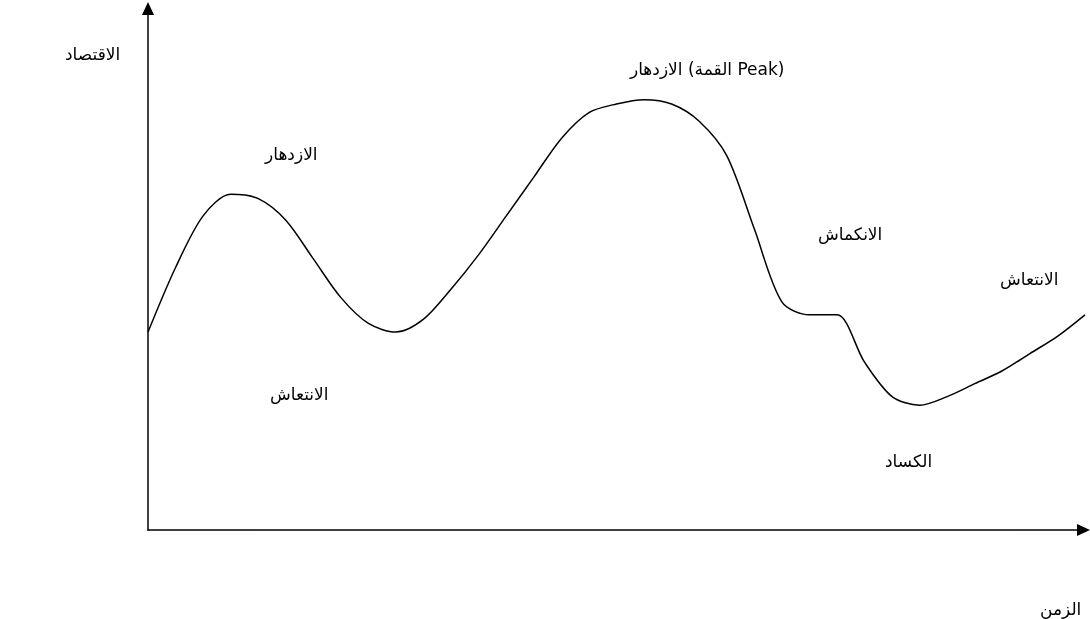 Image resolution: width=1090 pixels, height=619 pixels. What do you see at coordinates (908, 460) in the screenshot?
I see `annotation: الكساد` at bounding box center [908, 460].